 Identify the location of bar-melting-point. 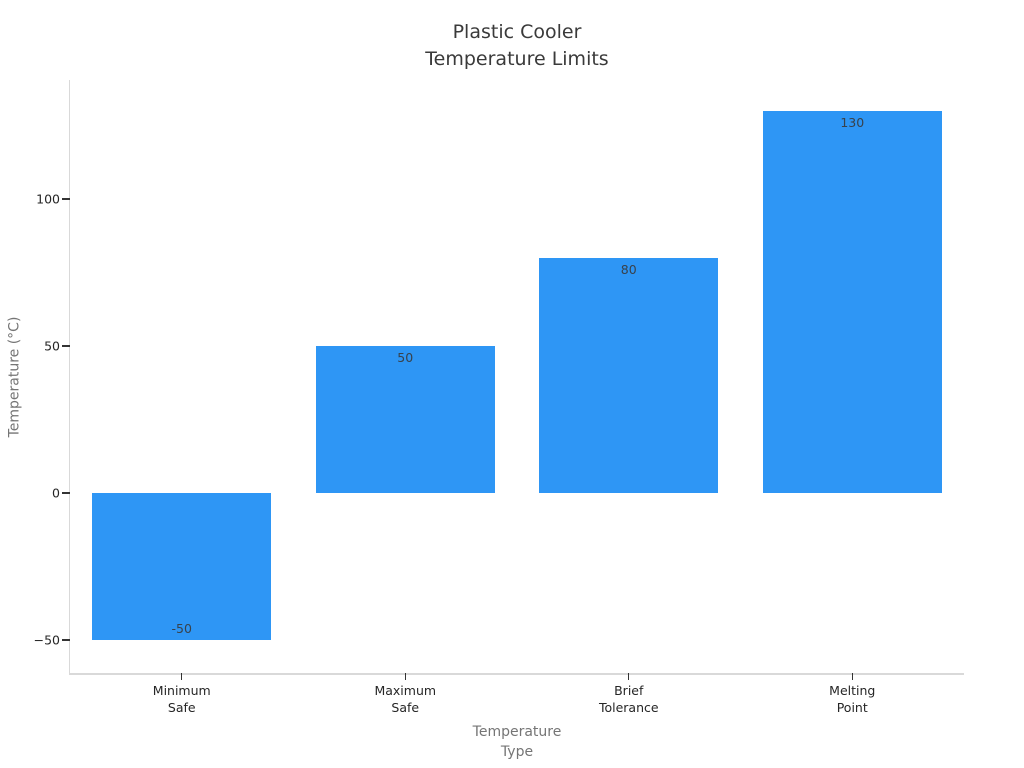
(852, 302).